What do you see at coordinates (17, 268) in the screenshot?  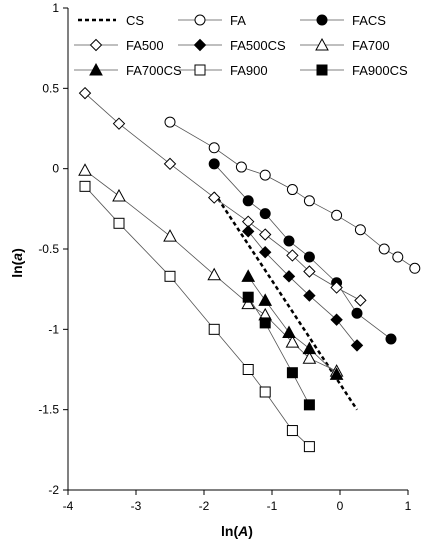 I see `y-axis-title-prefix: ln(` at bounding box center [17, 268].